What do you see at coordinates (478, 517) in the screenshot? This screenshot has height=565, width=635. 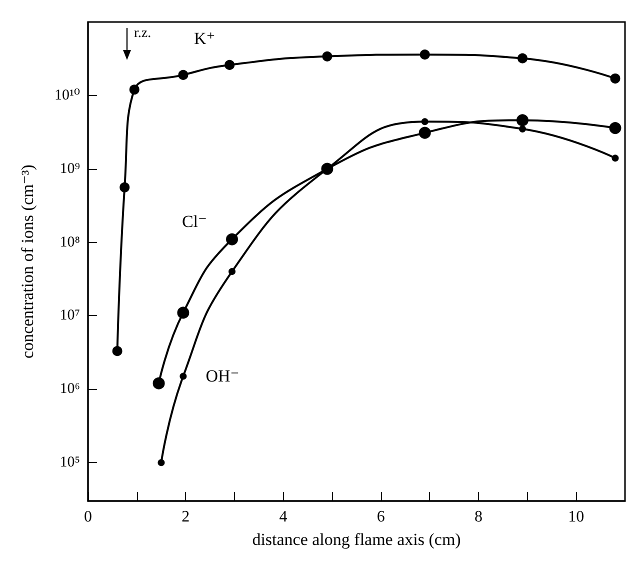 I see `x-tick-label: 8` at bounding box center [478, 517].